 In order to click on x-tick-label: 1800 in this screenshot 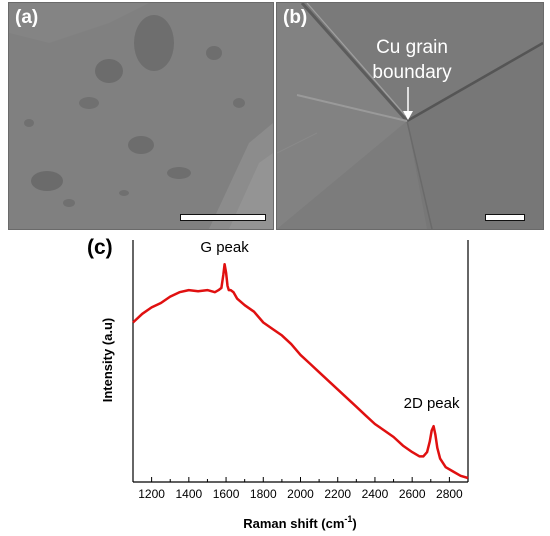, I will do `click(263, 494)`.